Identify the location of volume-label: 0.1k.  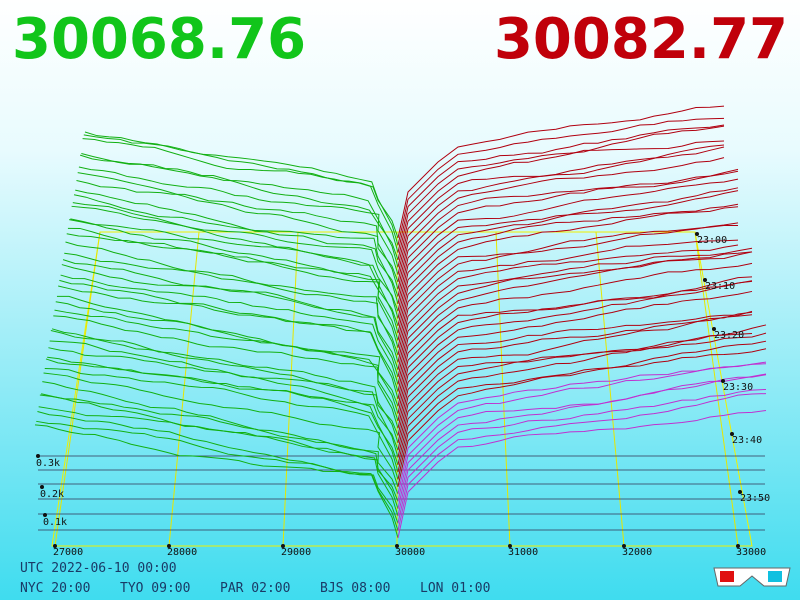
(55, 522).